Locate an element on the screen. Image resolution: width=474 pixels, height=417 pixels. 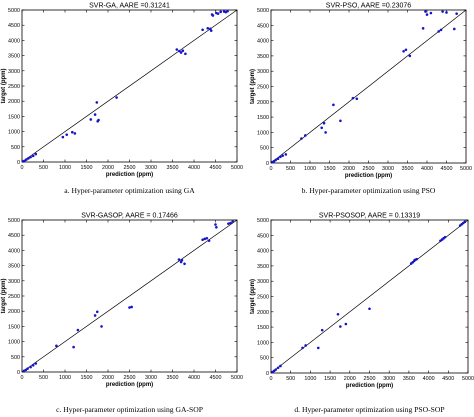
y-tick-label: 3000 is located at coordinates (263, 72).